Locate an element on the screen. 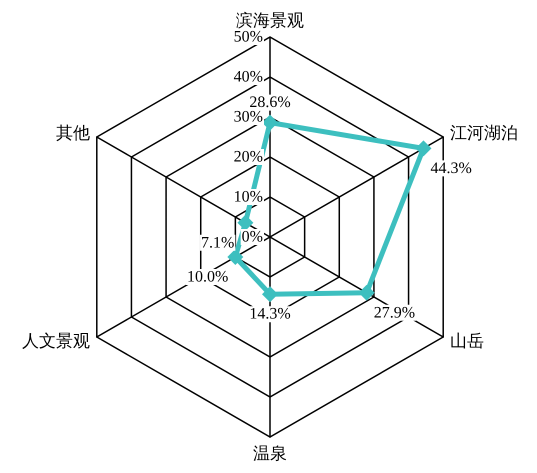 This screenshot has height=473, width=537. spoke-label: 滨海景观 is located at coordinates (270, 20).